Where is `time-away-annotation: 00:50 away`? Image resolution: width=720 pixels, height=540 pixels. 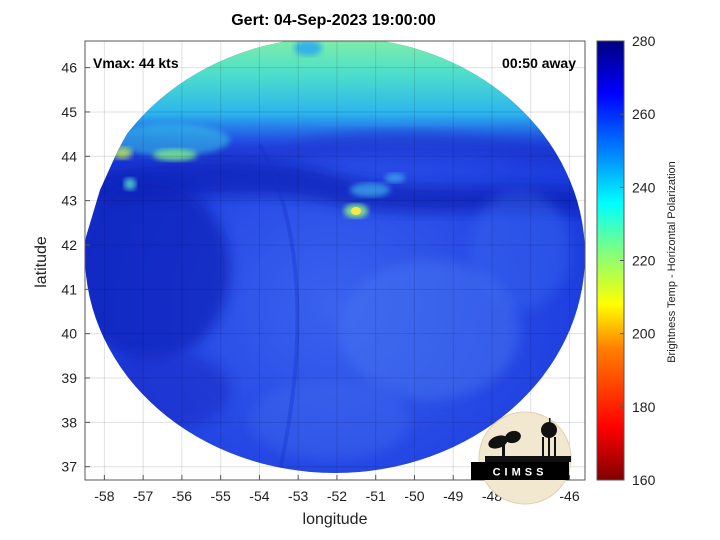 time-away-annotation: 00:50 away is located at coordinates (539, 63).